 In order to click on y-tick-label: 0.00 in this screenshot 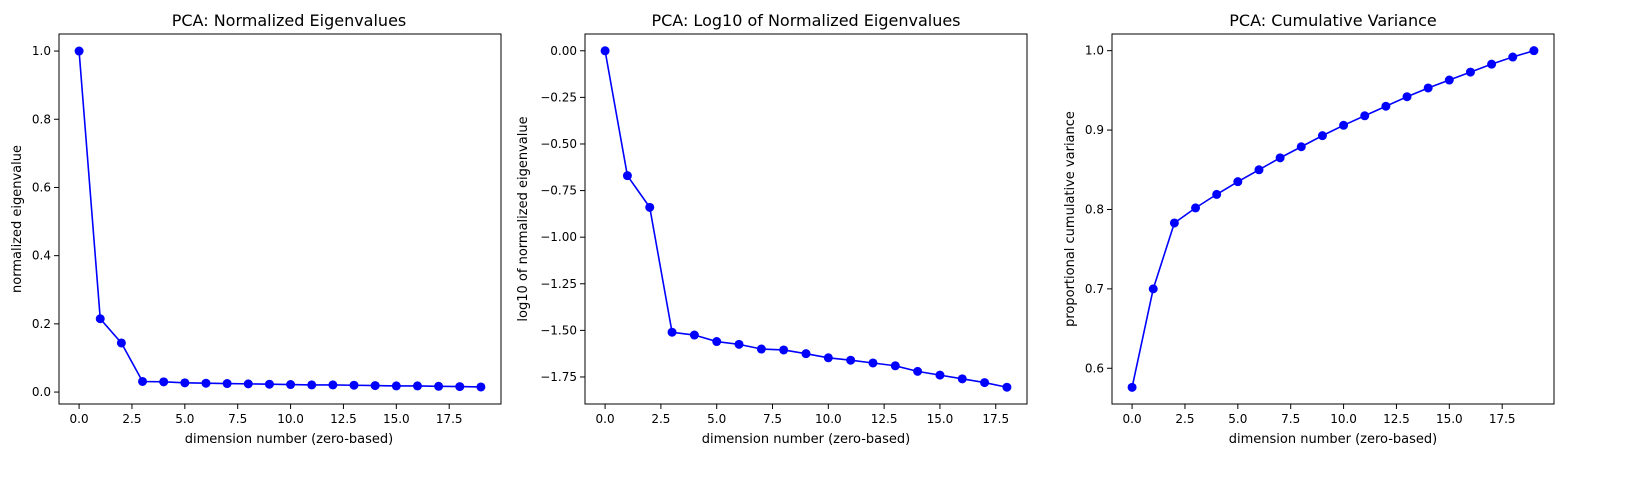, I will do `click(563, 51)`.